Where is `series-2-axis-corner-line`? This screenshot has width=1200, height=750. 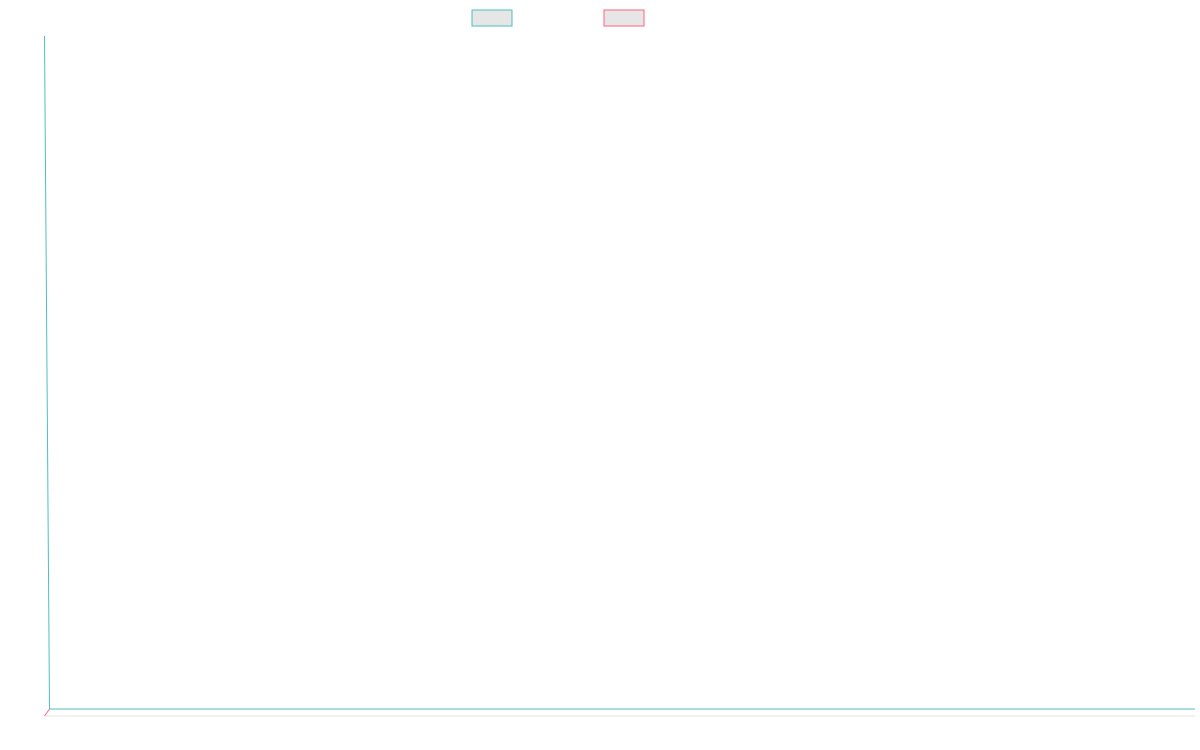 series-2-axis-corner-line is located at coordinates (47, 712).